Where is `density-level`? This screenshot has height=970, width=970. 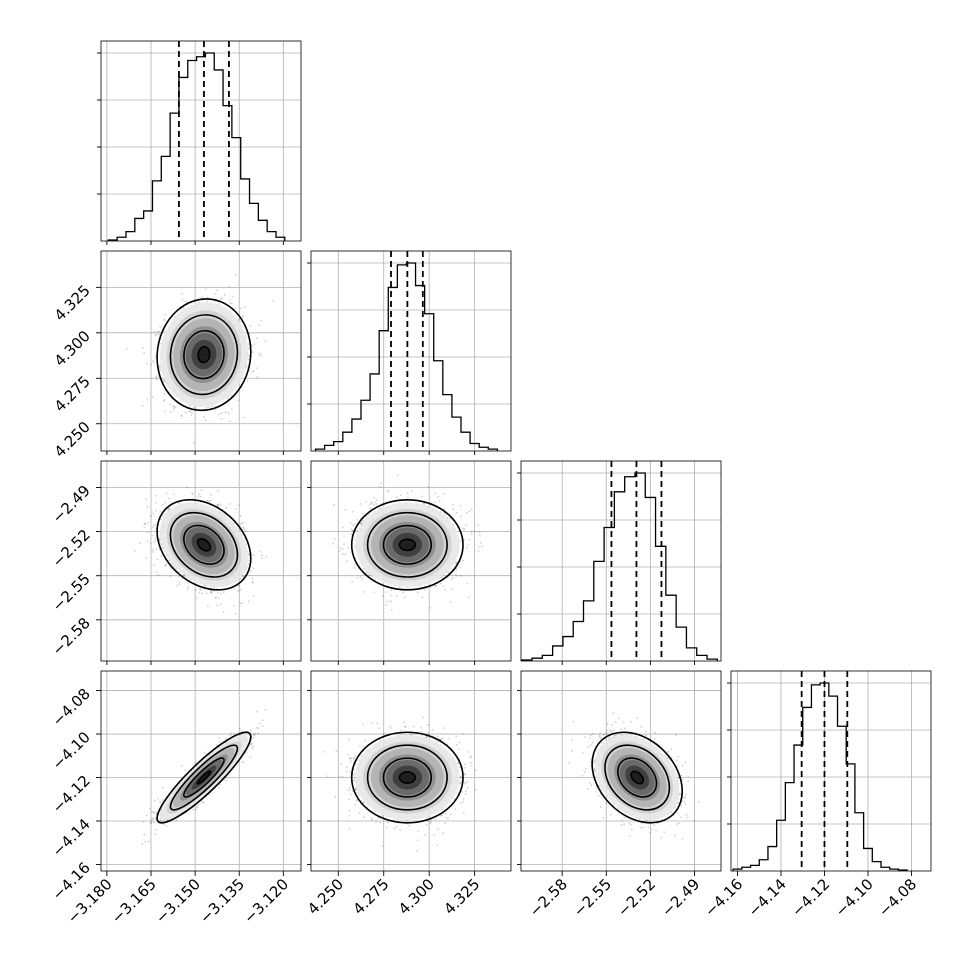
density-level is located at coordinates (204, 354).